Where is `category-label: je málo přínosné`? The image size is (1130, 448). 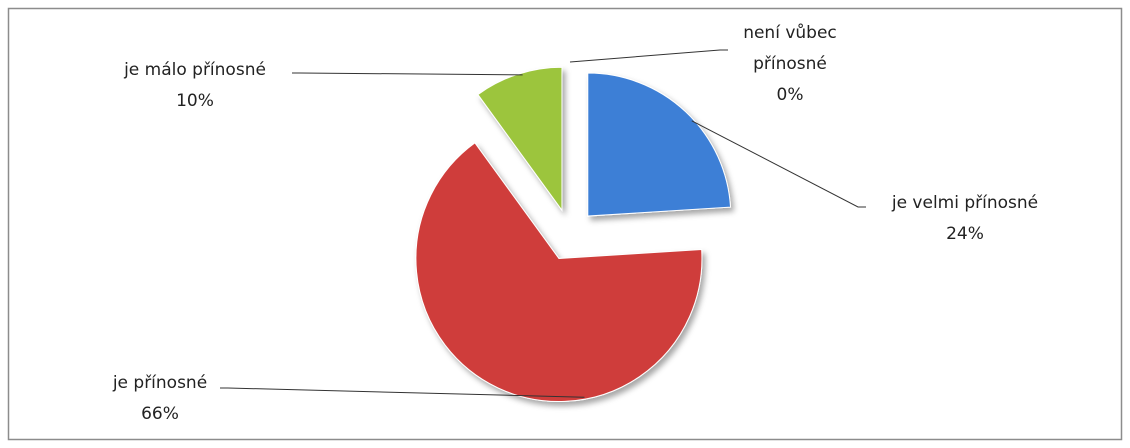
category-label: je málo přínosné is located at coordinates (195, 70).